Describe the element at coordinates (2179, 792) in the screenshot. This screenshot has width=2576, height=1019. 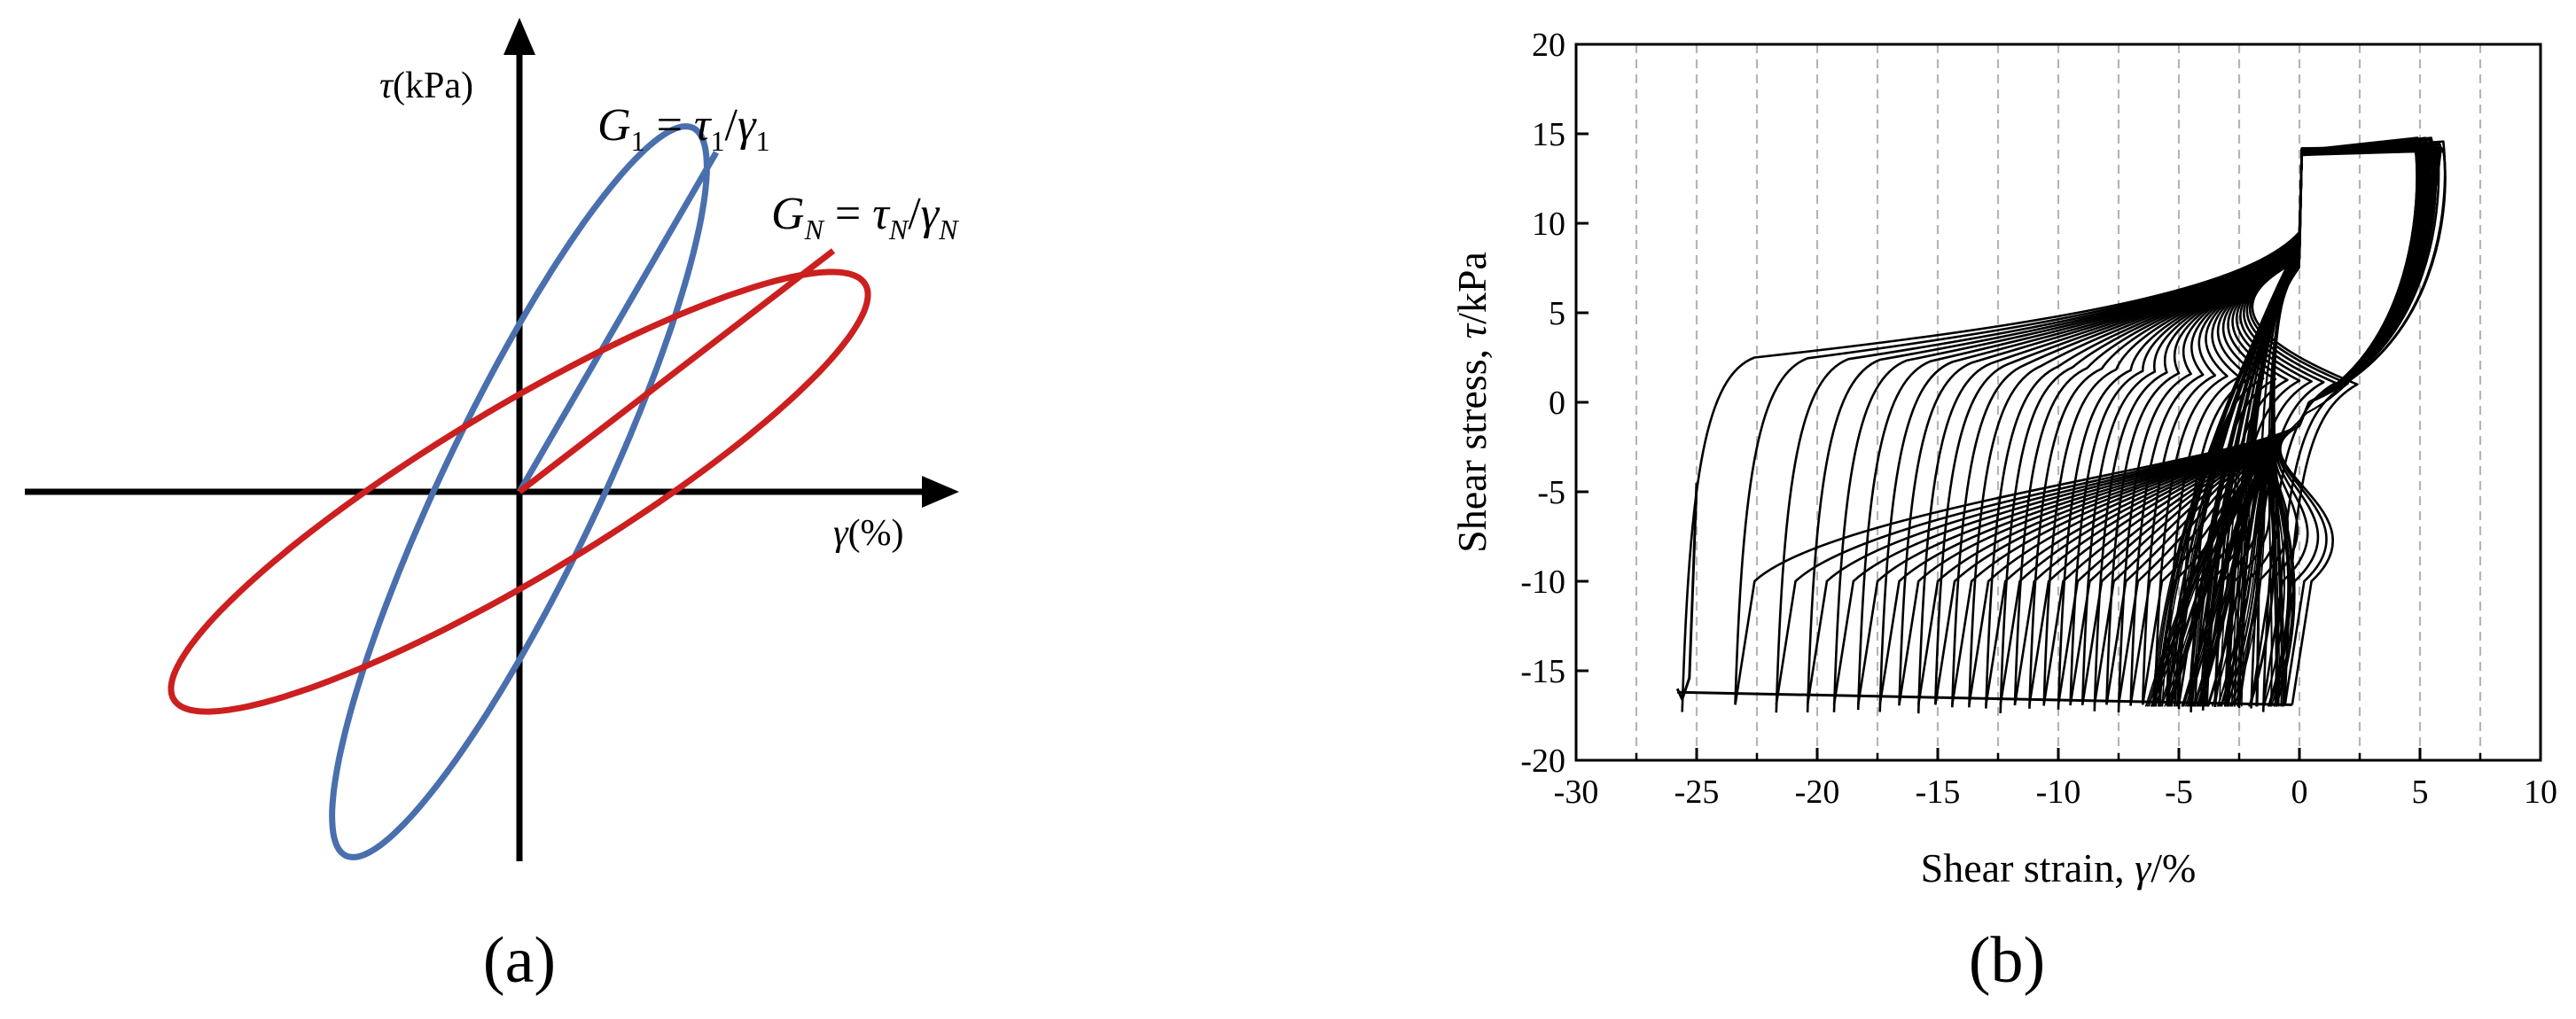
I see `x-tick-label: -5` at that location.